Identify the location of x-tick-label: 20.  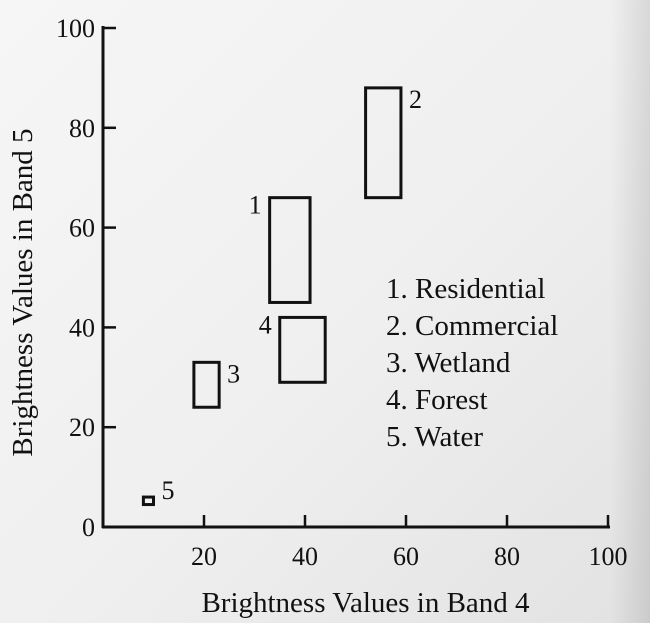
(204, 556).